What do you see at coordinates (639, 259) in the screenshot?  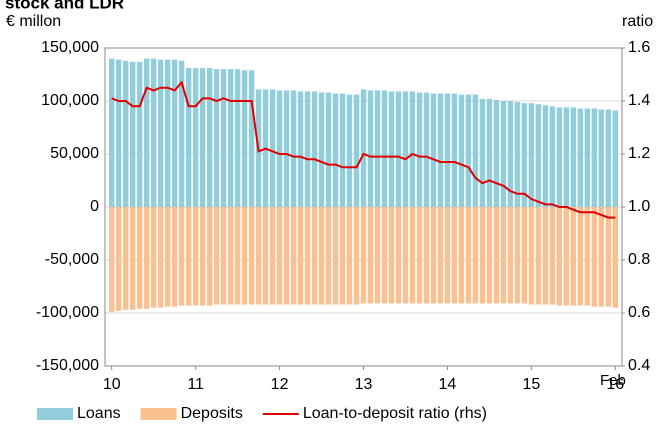 I see `y2-tick-label: 0.8` at bounding box center [639, 259].